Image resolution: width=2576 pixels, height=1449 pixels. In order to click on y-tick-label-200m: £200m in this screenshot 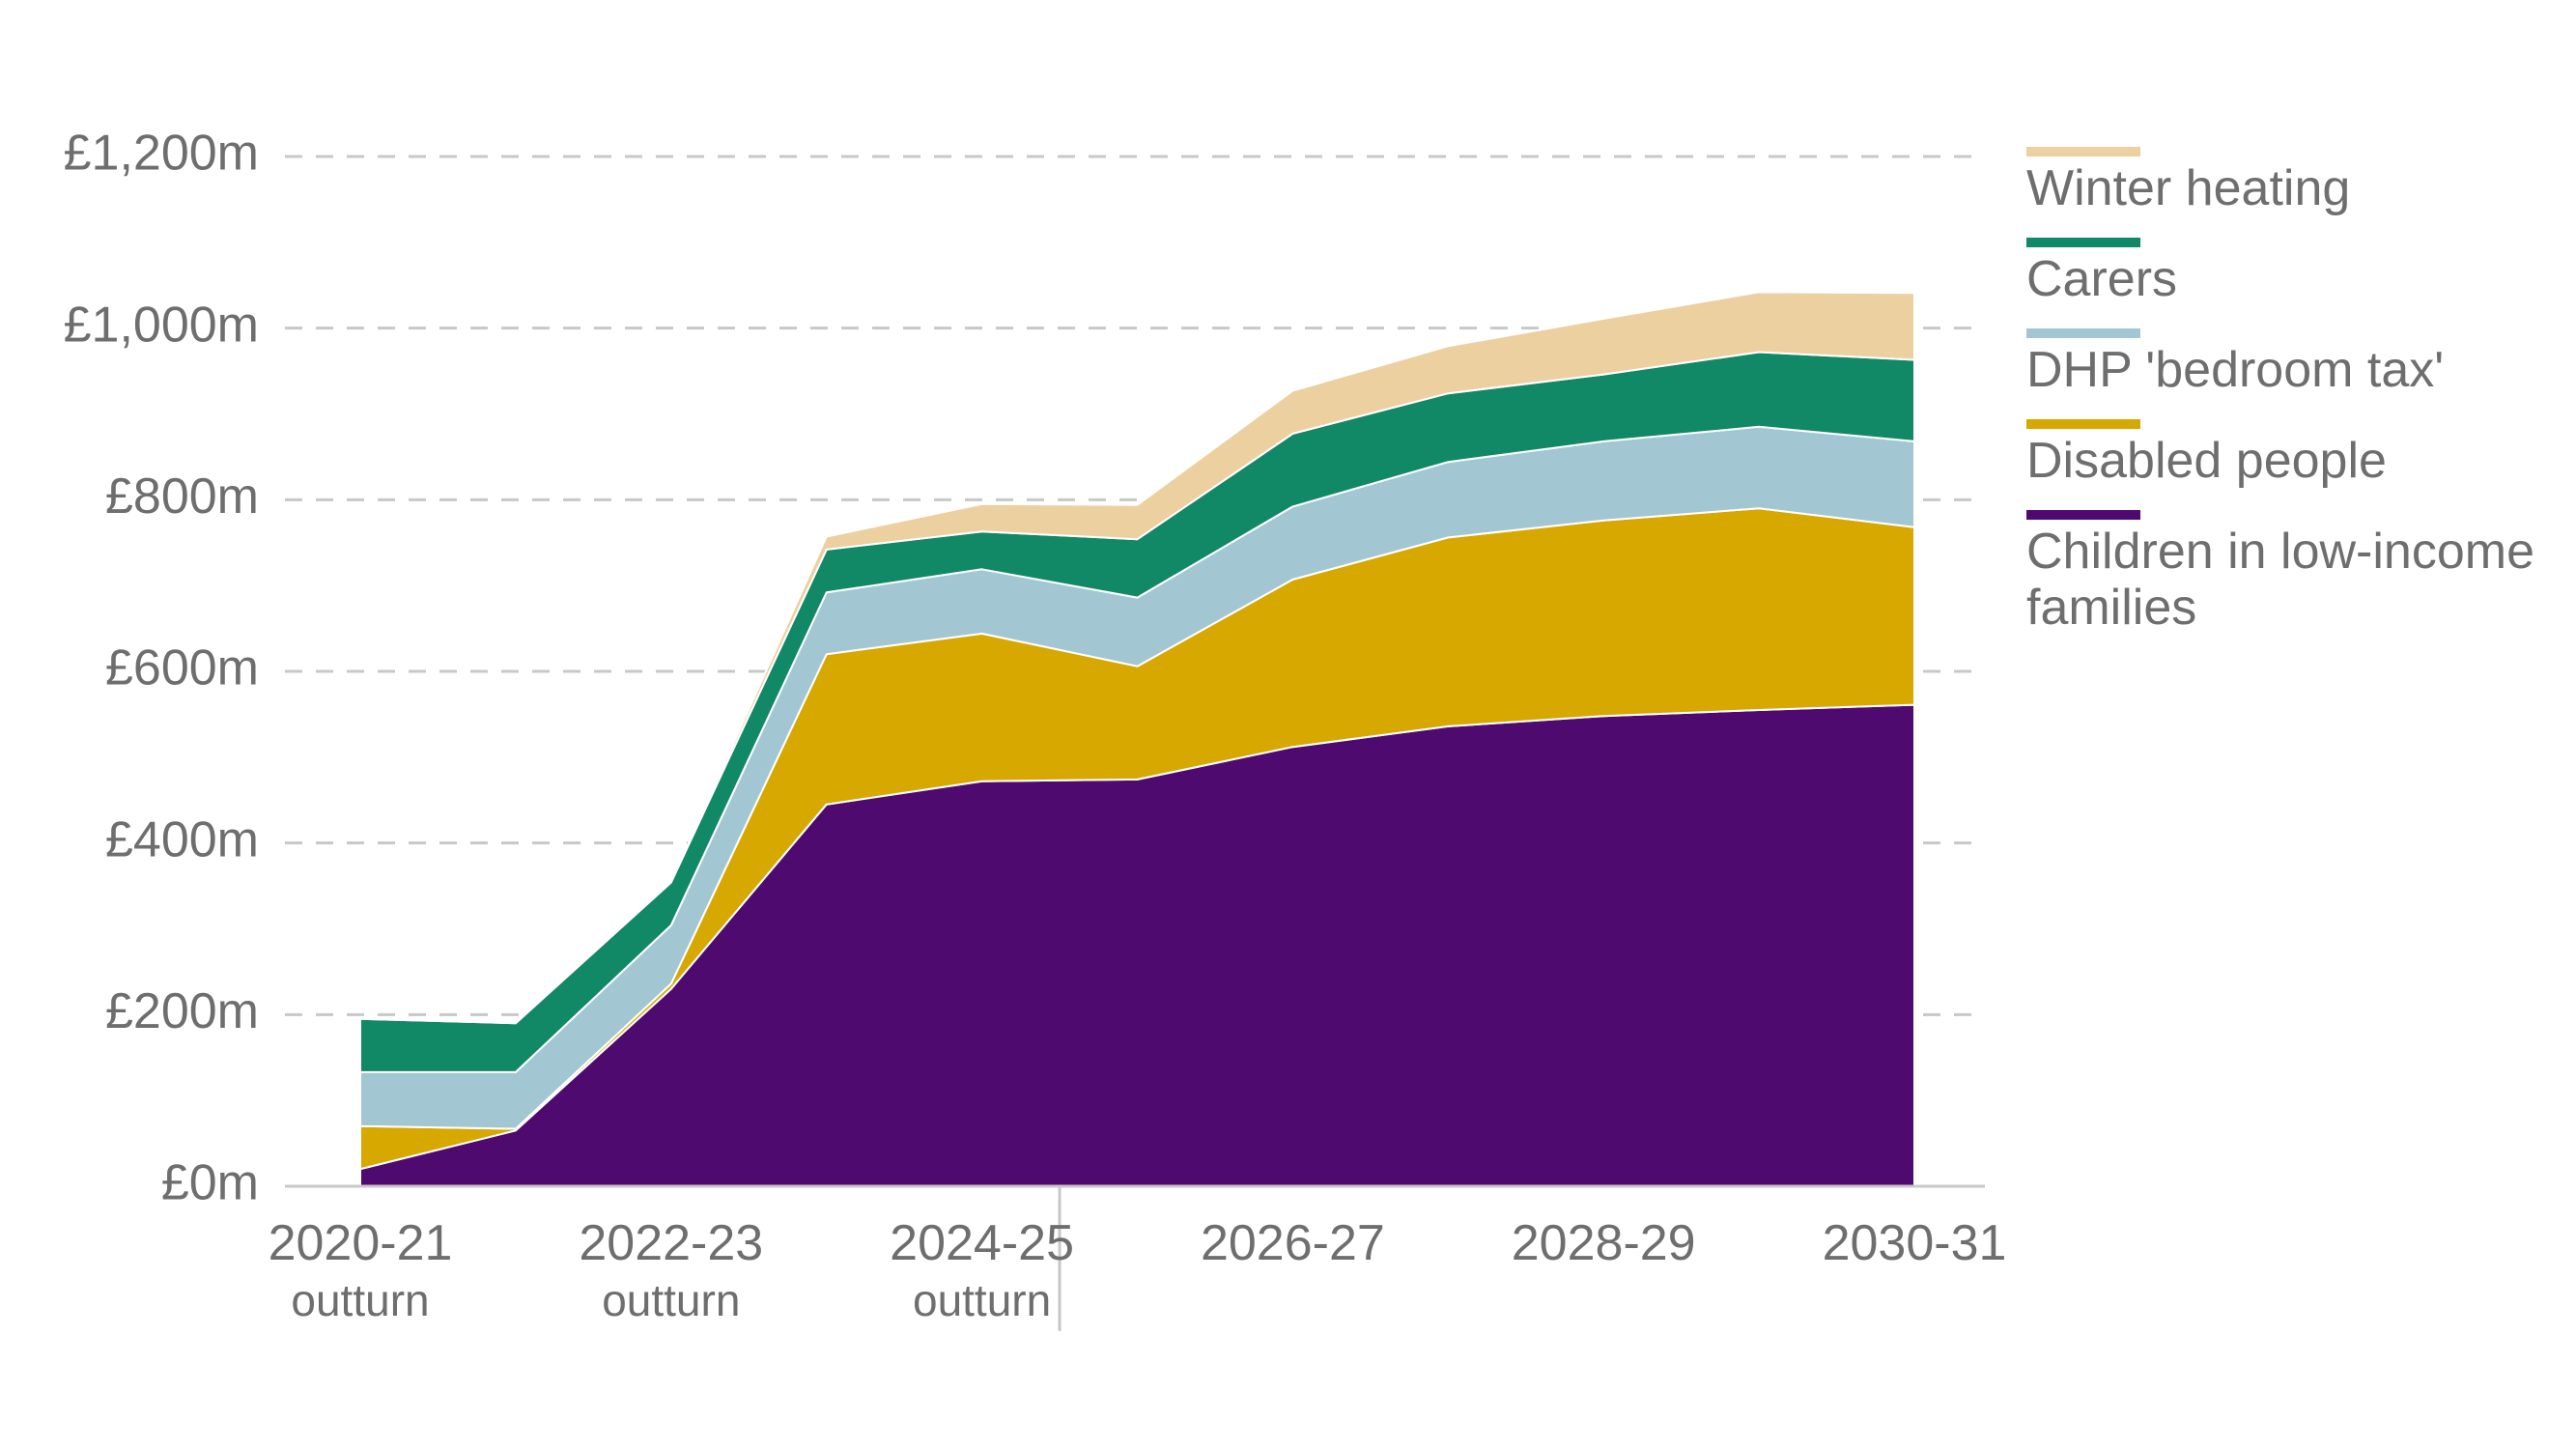, I will do `click(182, 1011)`.